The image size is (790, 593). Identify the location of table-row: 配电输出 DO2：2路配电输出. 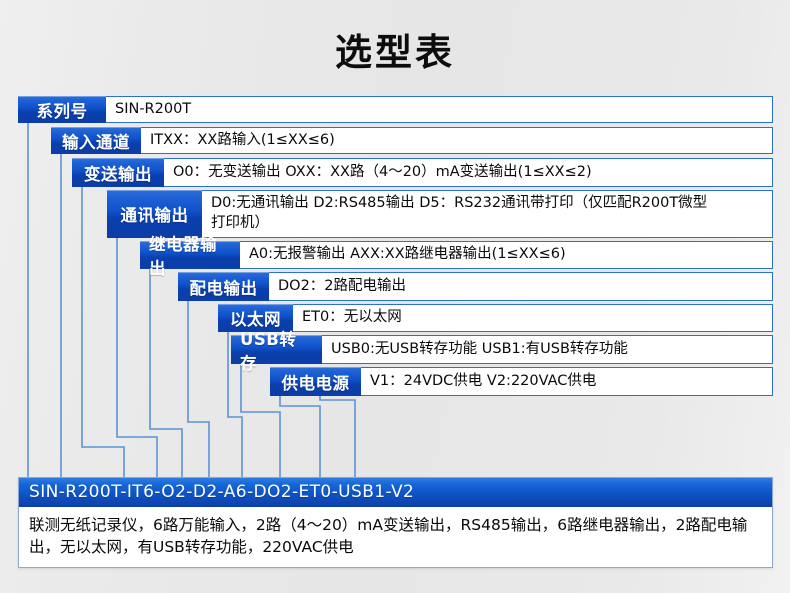
(475, 286).